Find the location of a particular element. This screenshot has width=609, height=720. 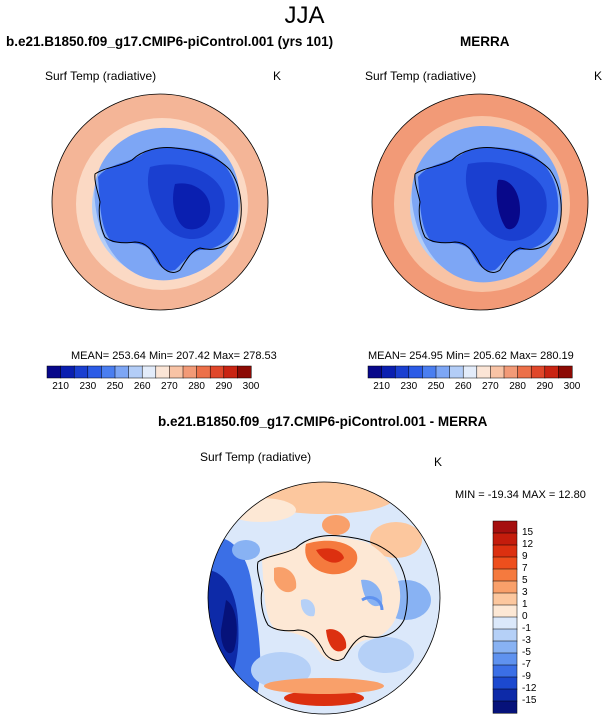

model-map is located at coordinates (160, 202).